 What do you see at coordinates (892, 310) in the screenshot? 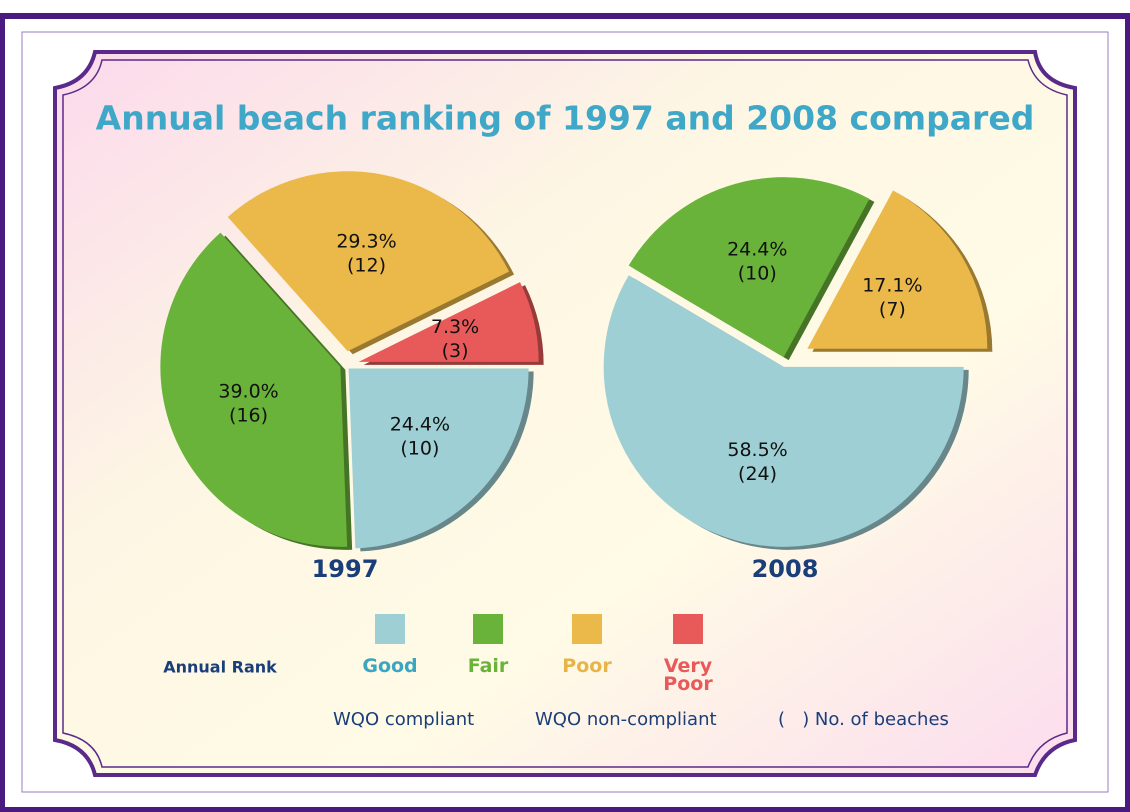
I see `count-label: (7)` at bounding box center [892, 310].